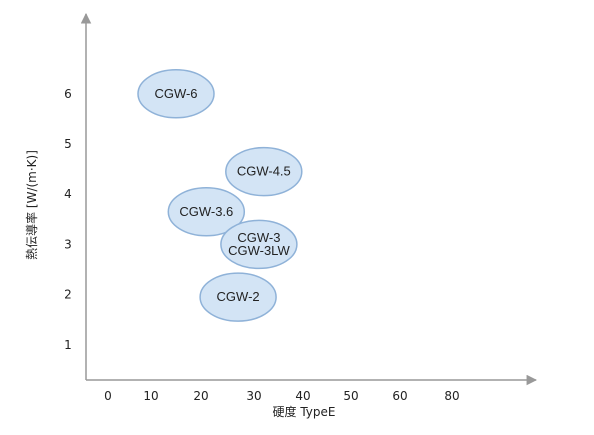  I want to click on data-label: CGW-3LW, so click(259, 250).